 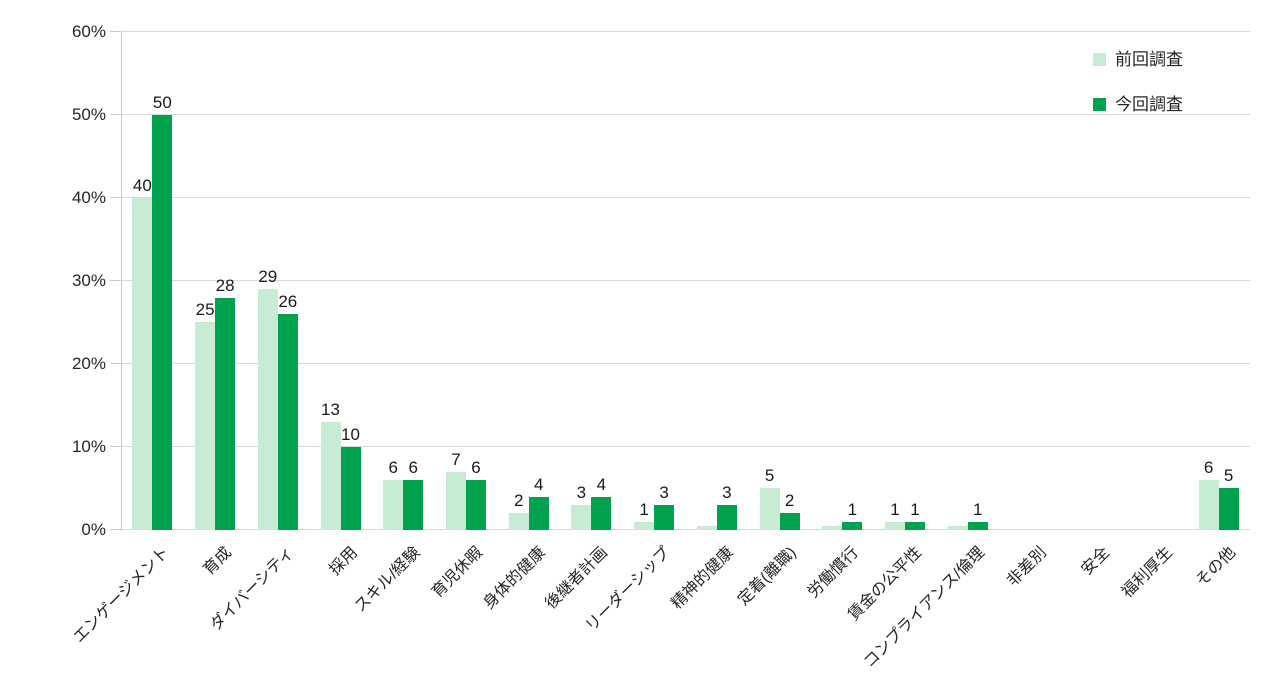 I want to click on bar-group-1: 40 50, so click(x=152, y=281).